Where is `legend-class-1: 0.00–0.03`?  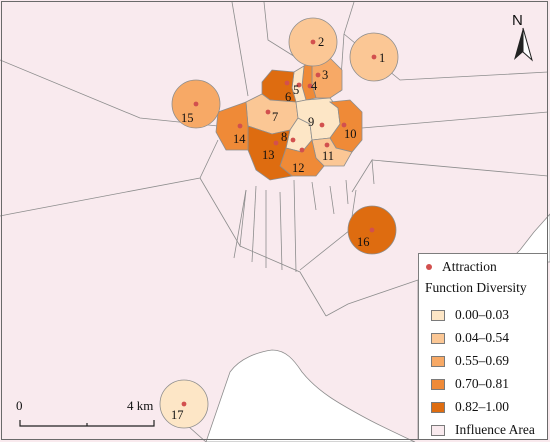 legend-class-1: 0.00–0.03 is located at coordinates (464, 315).